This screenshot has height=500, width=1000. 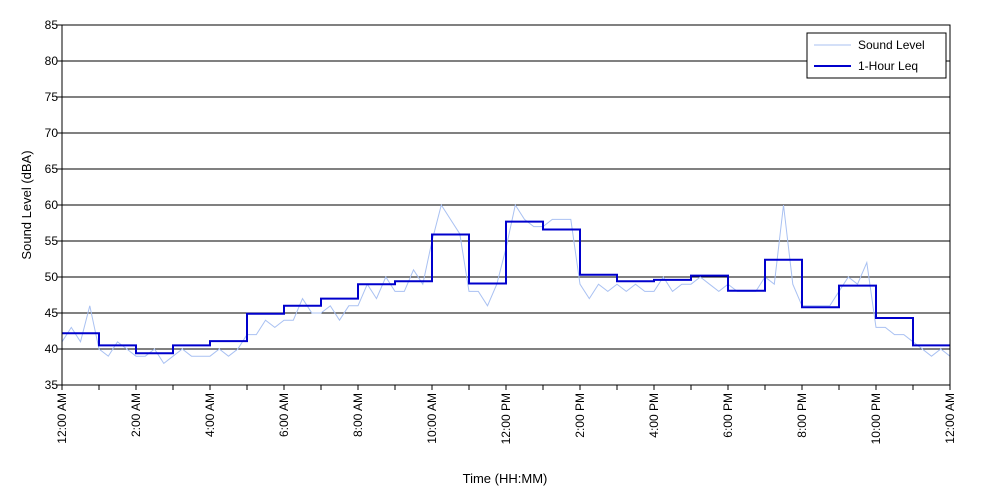 What do you see at coordinates (728, 415) in the screenshot?
I see `x-tick-label: 6:00 PM` at bounding box center [728, 415].